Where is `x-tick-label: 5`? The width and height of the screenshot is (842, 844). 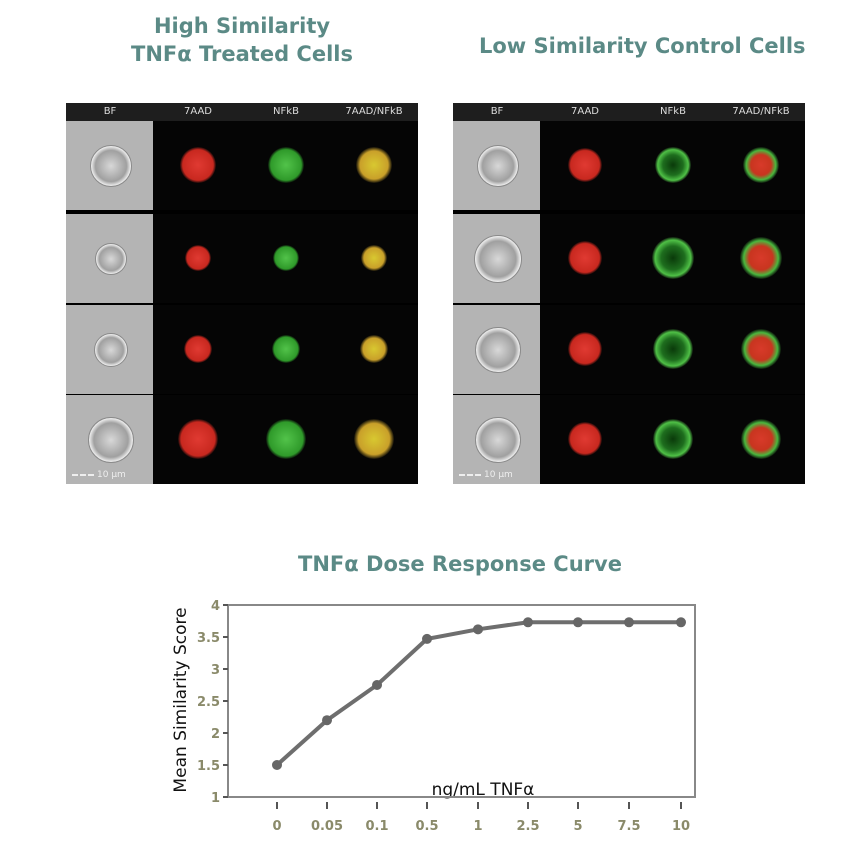
x-tick-label: 5 is located at coordinates (577, 826).